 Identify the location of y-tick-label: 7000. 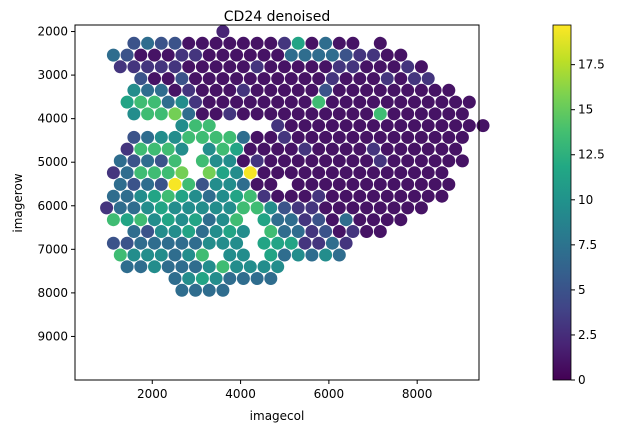
(52, 249).